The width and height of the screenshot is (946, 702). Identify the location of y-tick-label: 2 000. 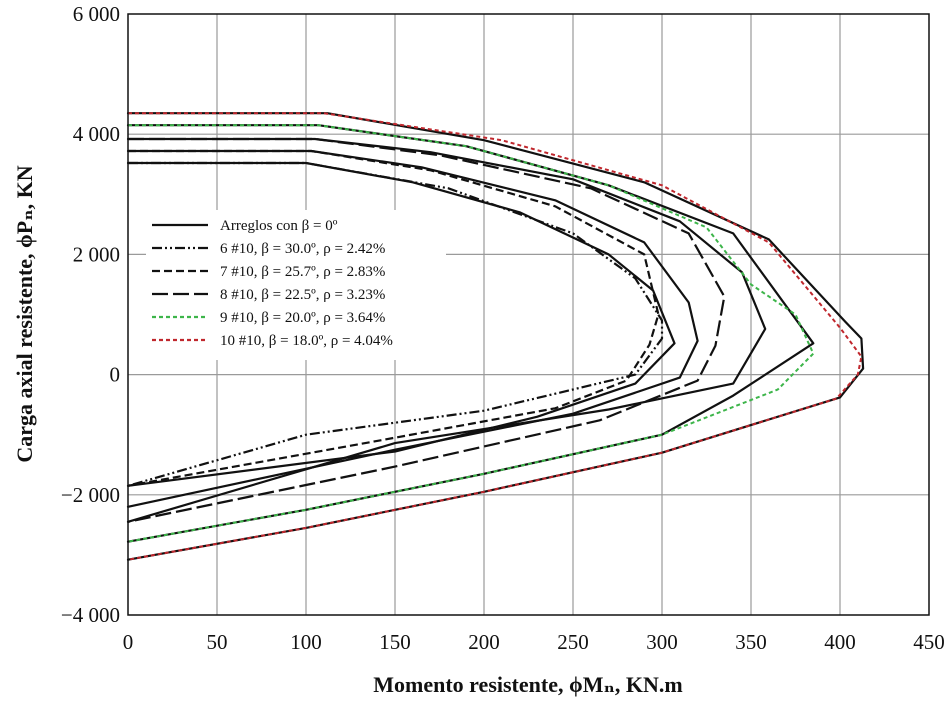
(96, 254).